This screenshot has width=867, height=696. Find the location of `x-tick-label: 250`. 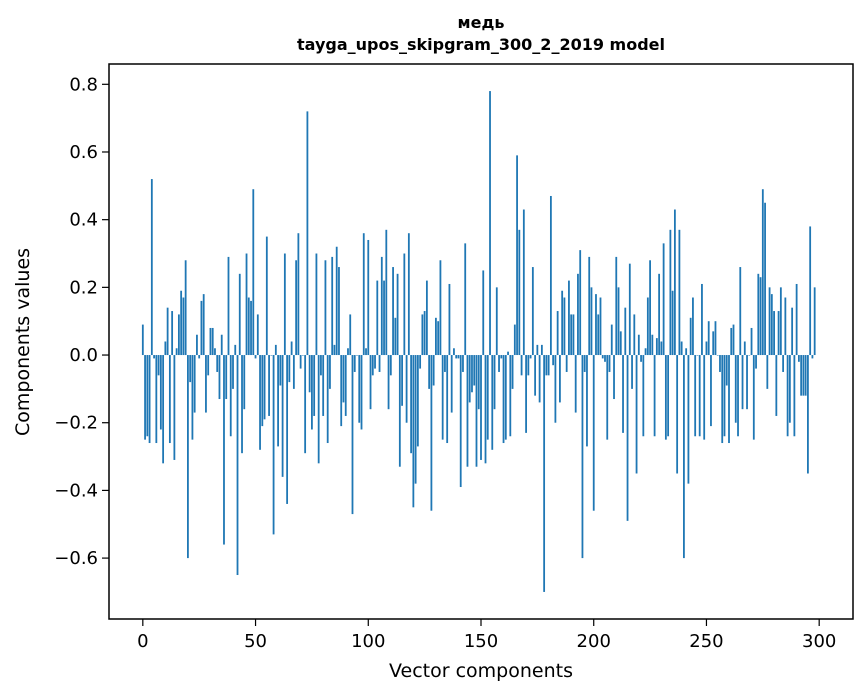

x-tick-label: 250 is located at coordinates (706, 641).